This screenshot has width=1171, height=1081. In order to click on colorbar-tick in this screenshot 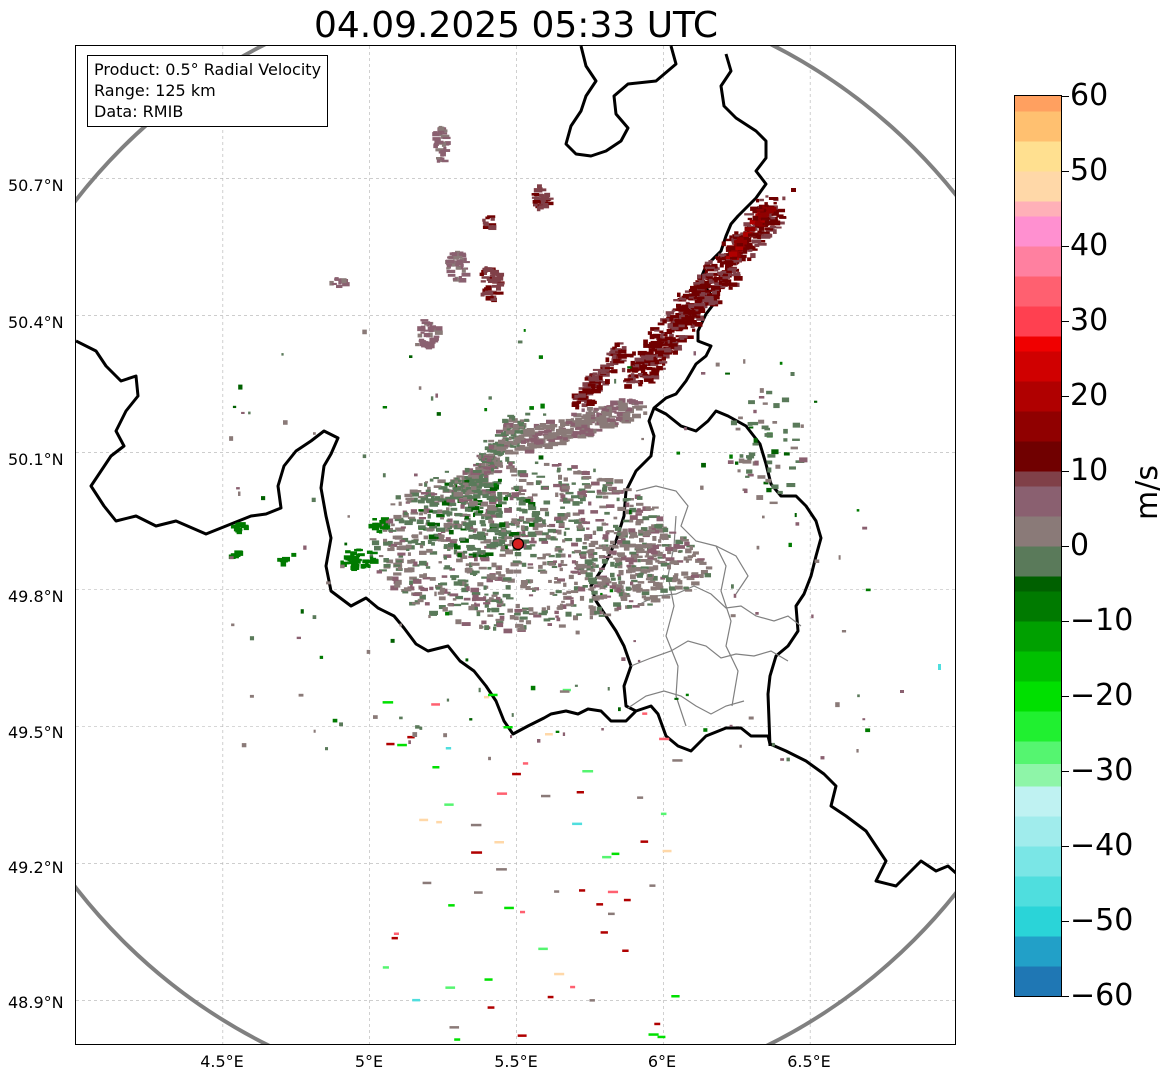, I will do `click(1065, 921)`.